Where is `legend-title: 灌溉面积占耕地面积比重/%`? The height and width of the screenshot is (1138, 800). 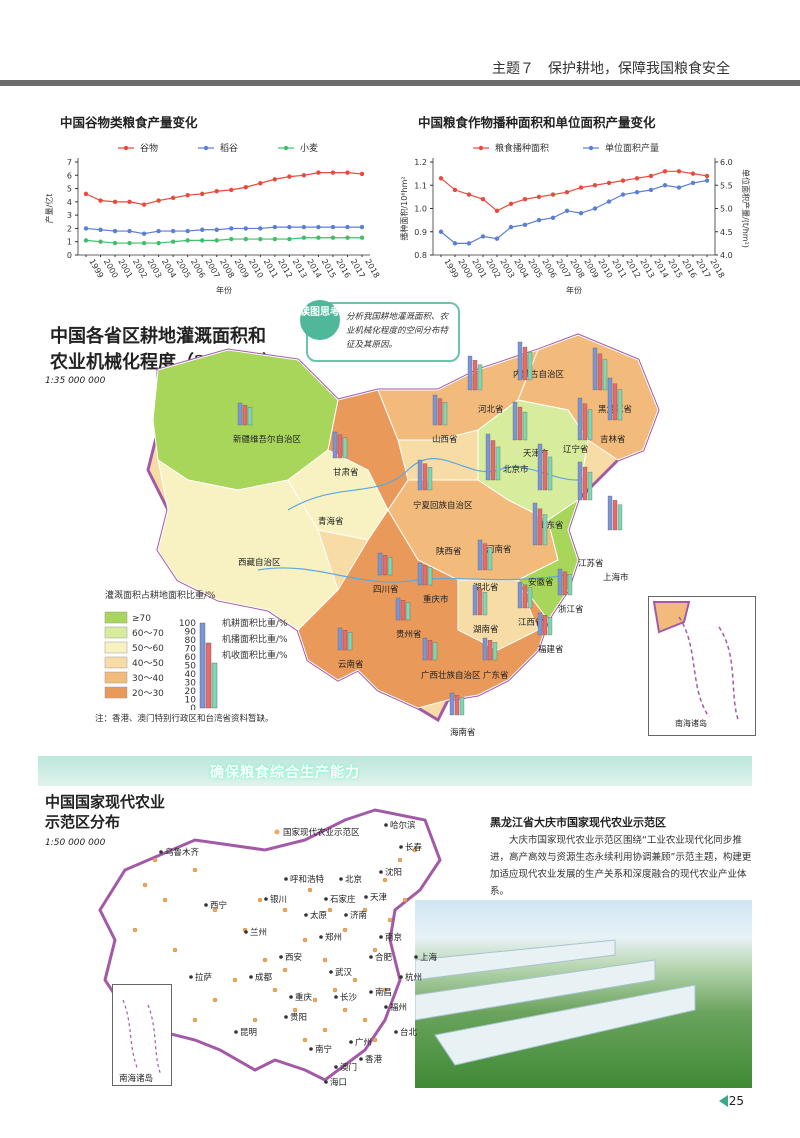
legend-title: 灌溉面积占耕地面积比重/% is located at coordinates (160, 595).